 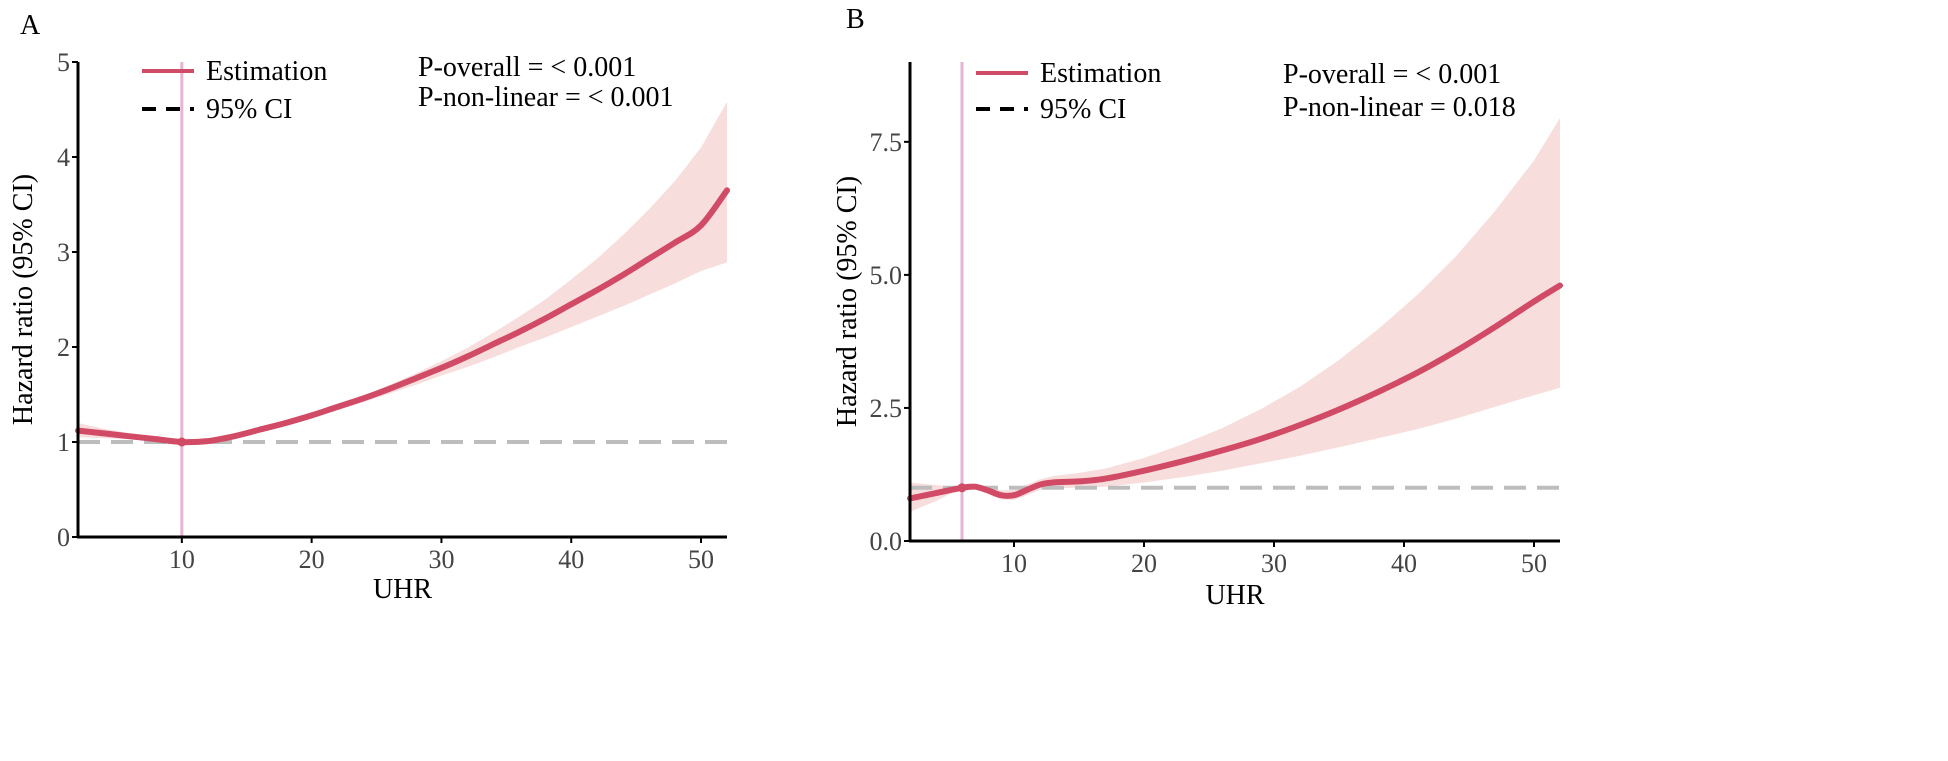 What do you see at coordinates (886, 541) in the screenshot?
I see `y-tick-label: 0.0` at bounding box center [886, 541].